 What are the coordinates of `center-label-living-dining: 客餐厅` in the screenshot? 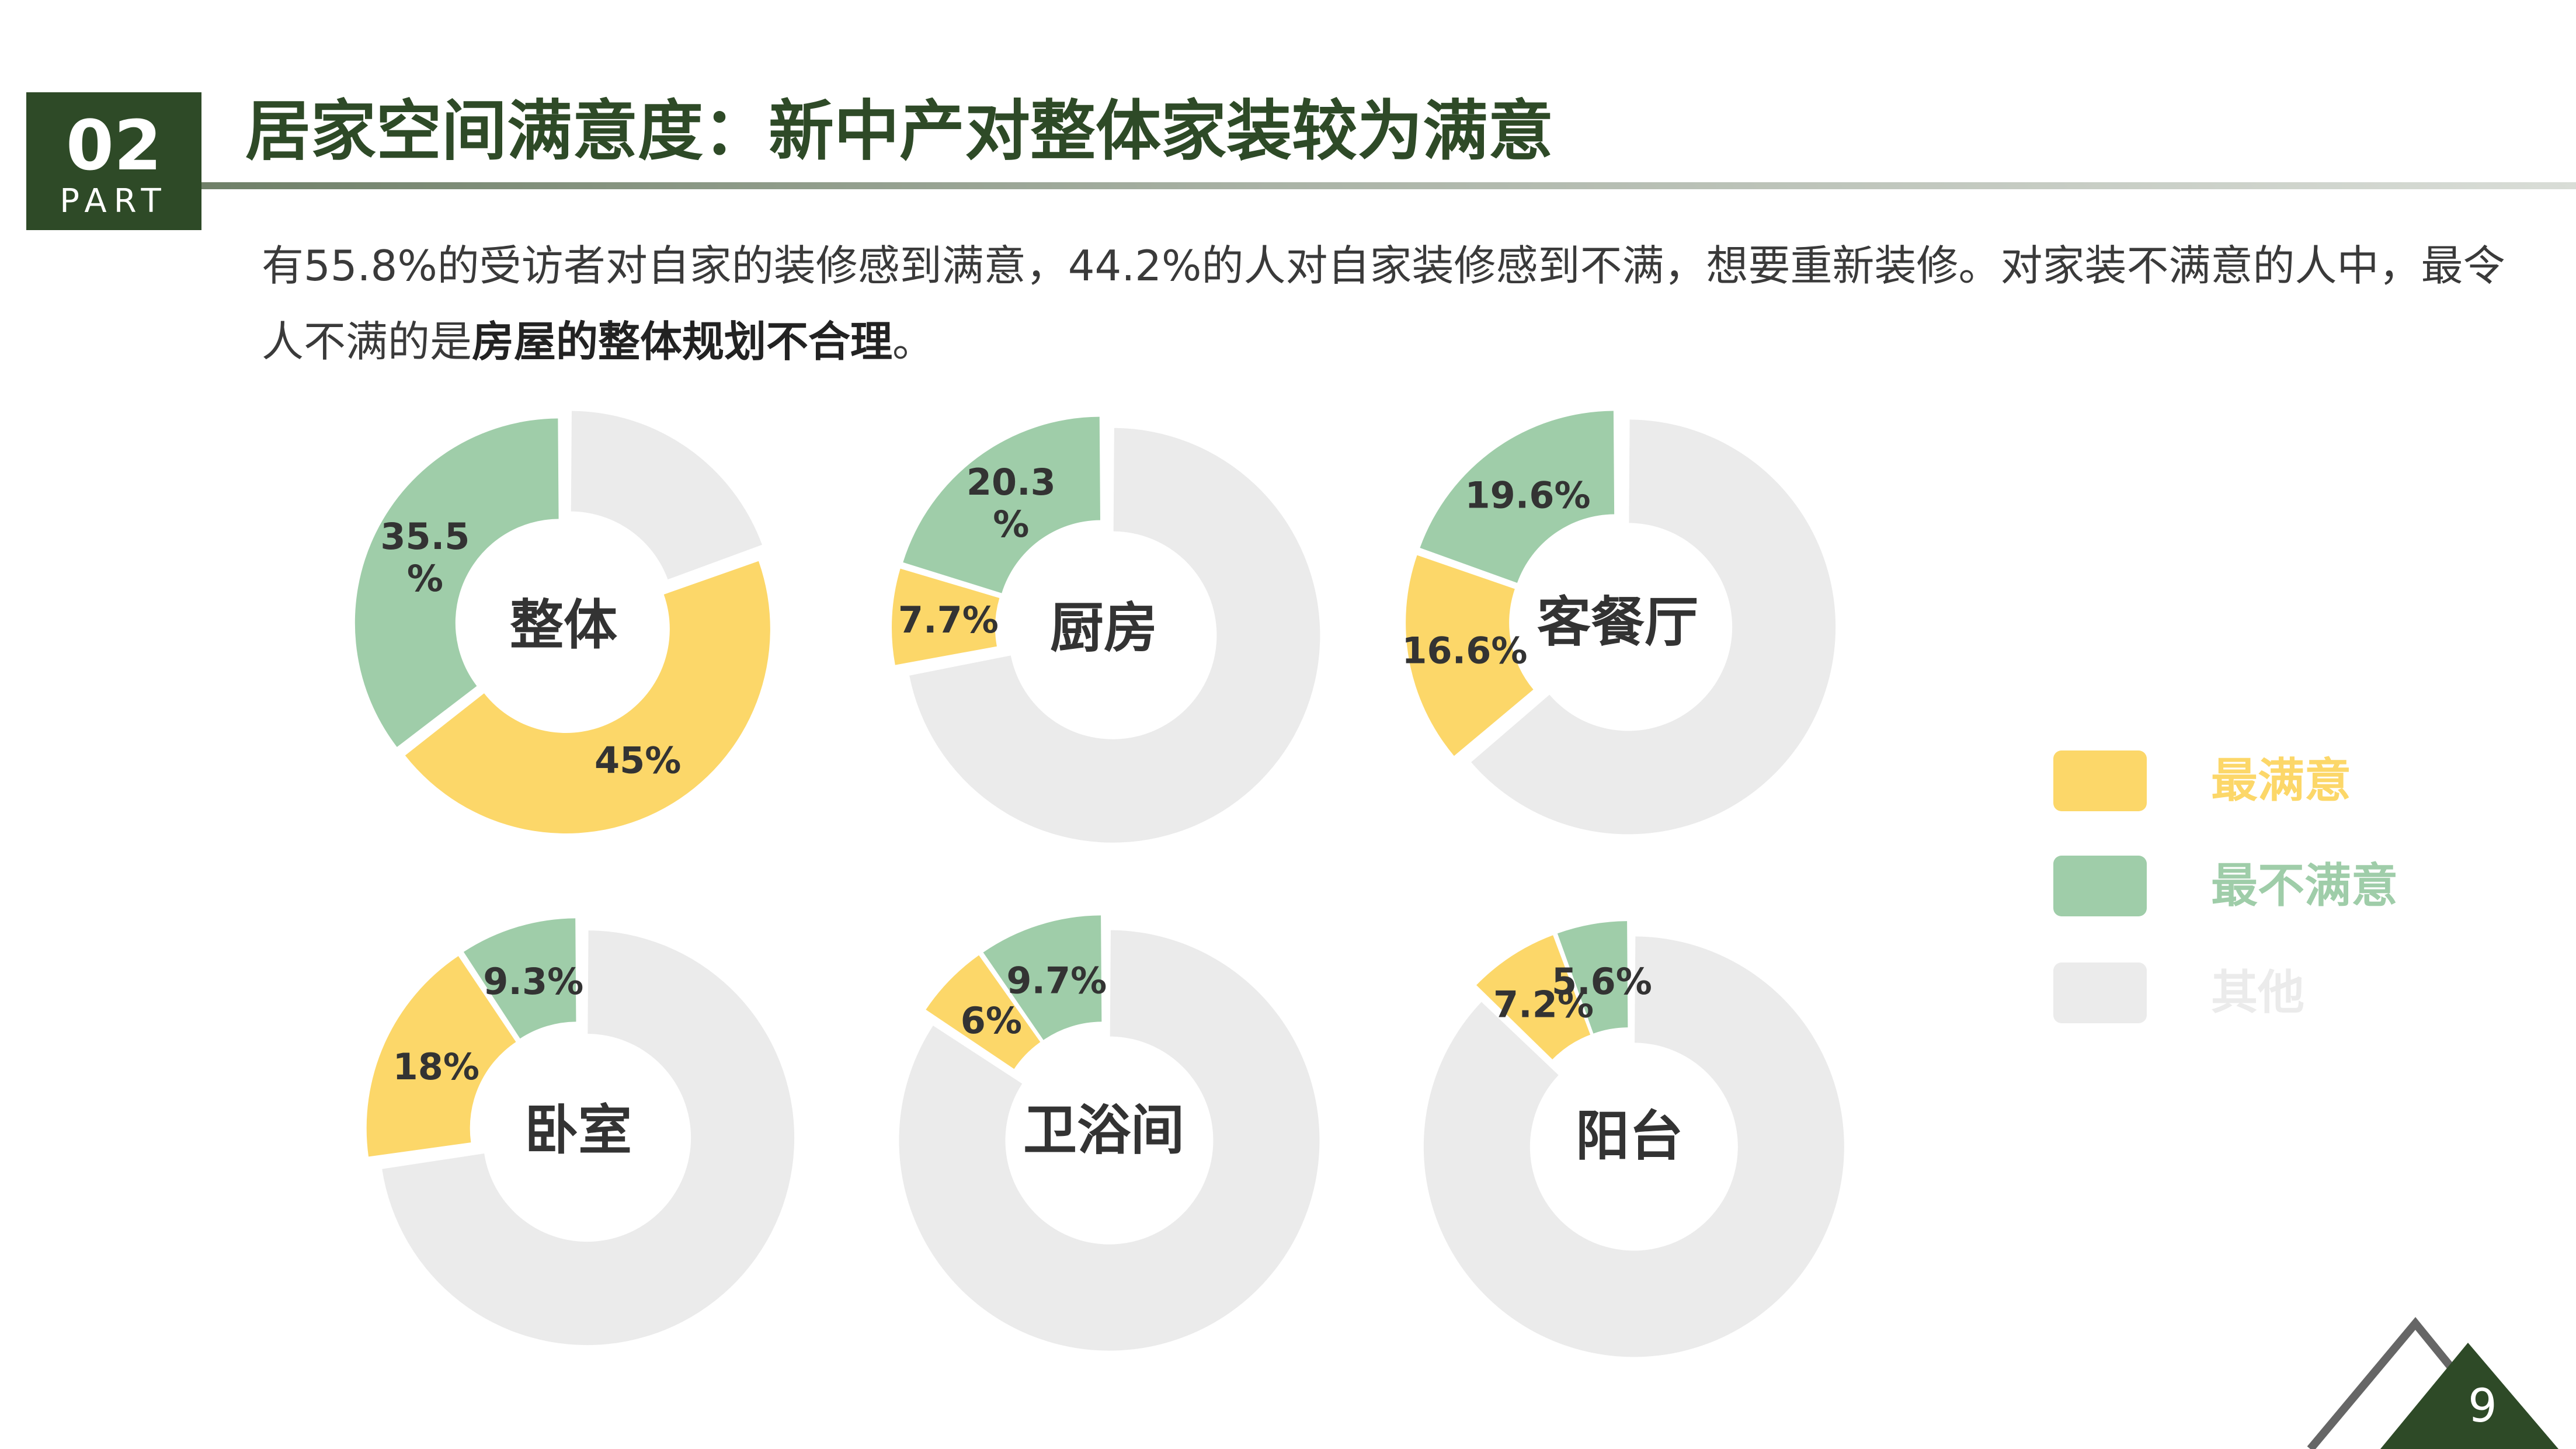 It's located at (1618, 623).